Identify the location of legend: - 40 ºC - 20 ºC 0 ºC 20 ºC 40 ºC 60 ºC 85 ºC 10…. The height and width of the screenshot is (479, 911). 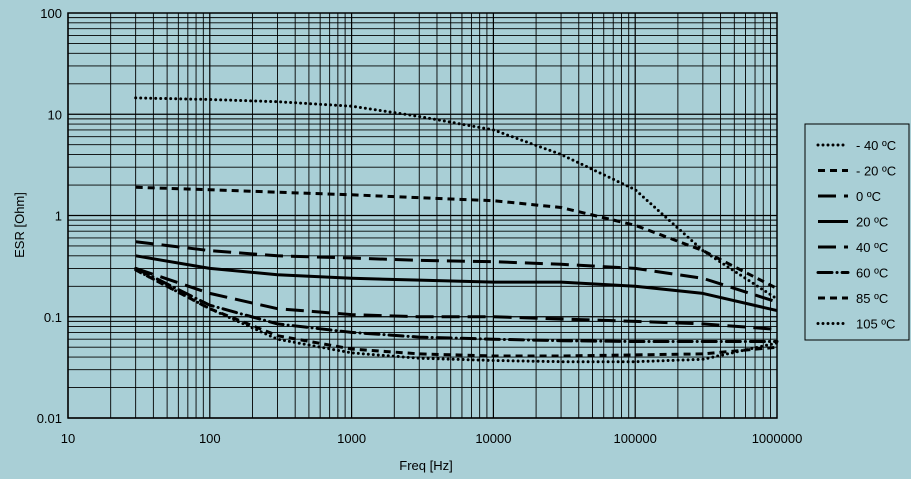
(857, 232).